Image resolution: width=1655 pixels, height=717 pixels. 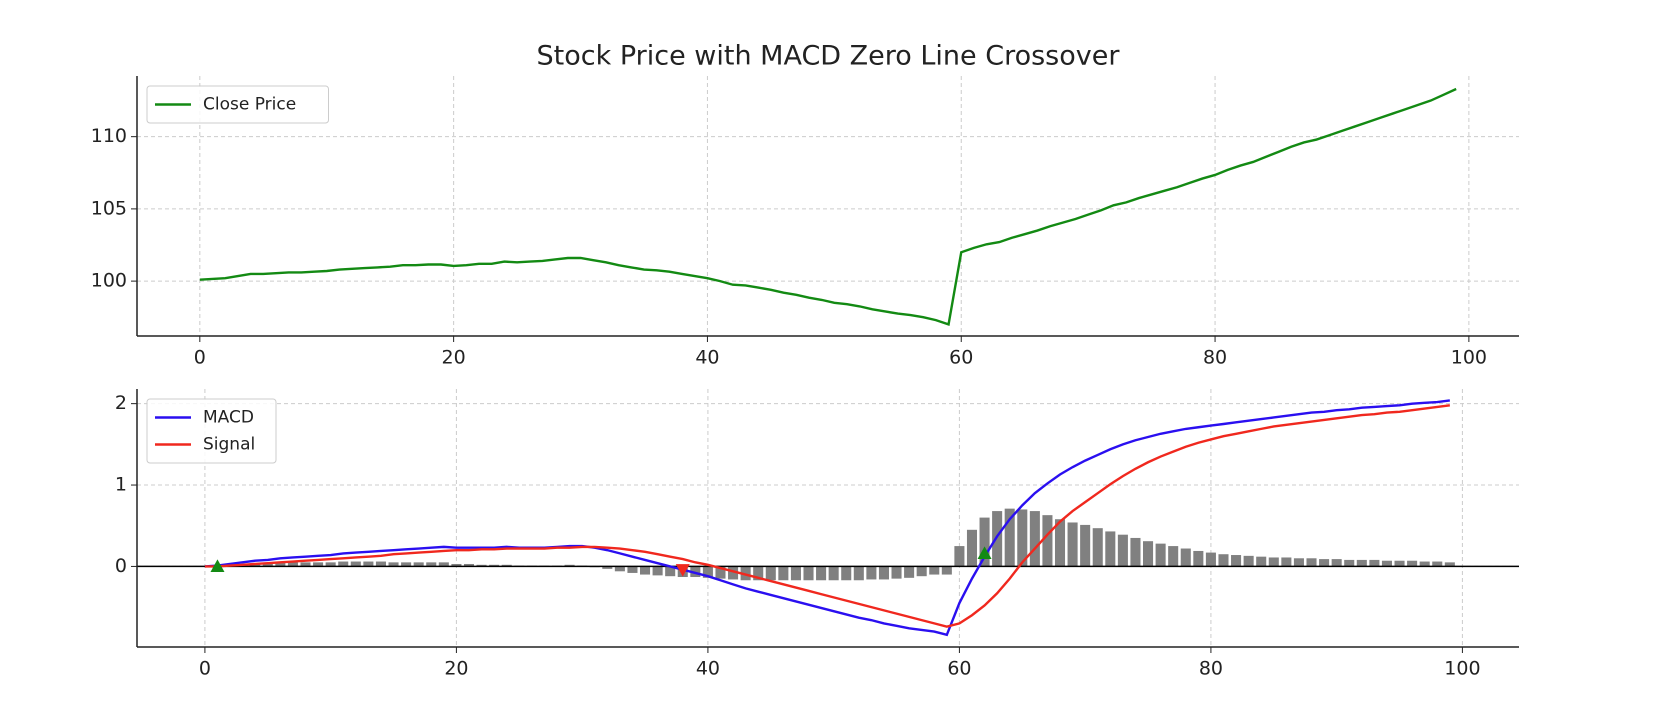 I want to click on legend-label: Signal, so click(x=229, y=445).